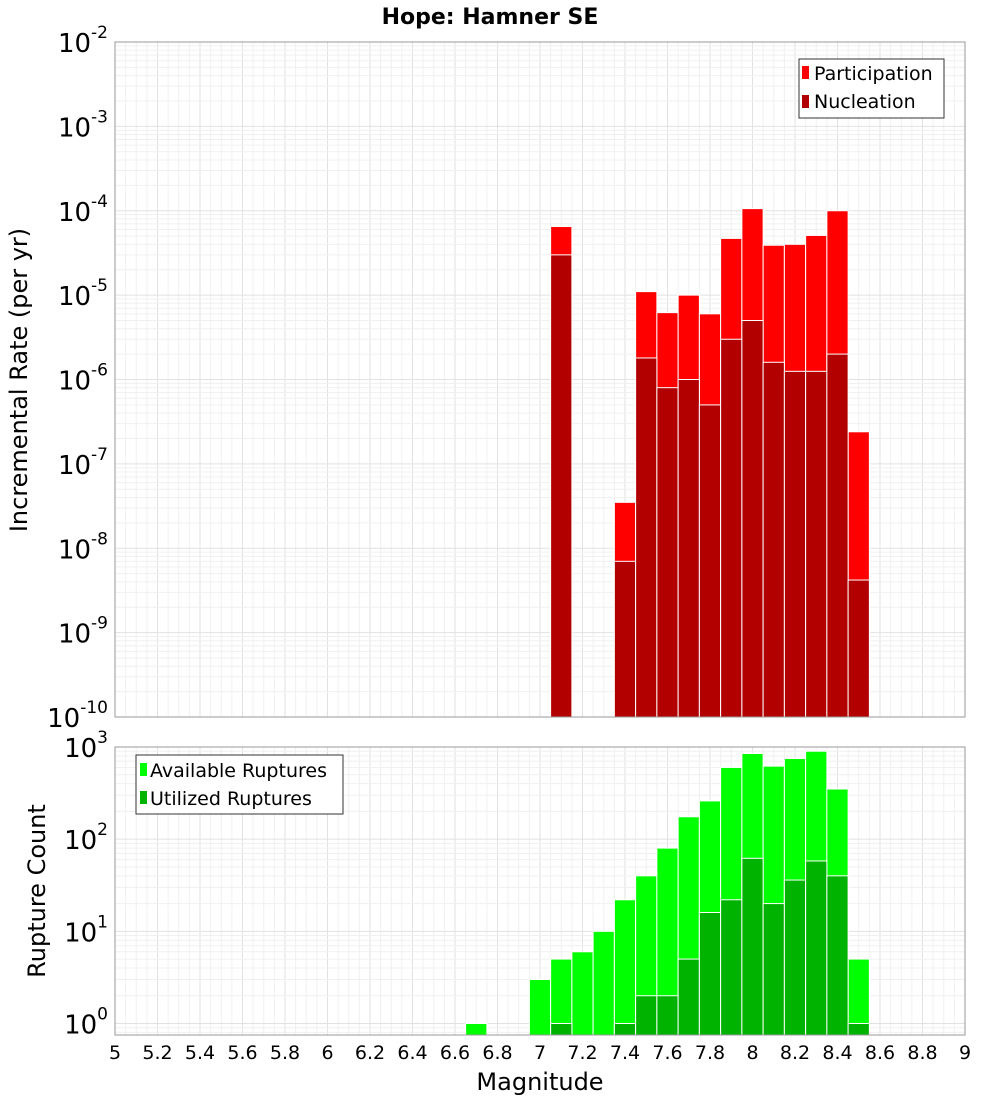  I want to click on y-tick-label: 10⁻⁴, so click(83, 210).